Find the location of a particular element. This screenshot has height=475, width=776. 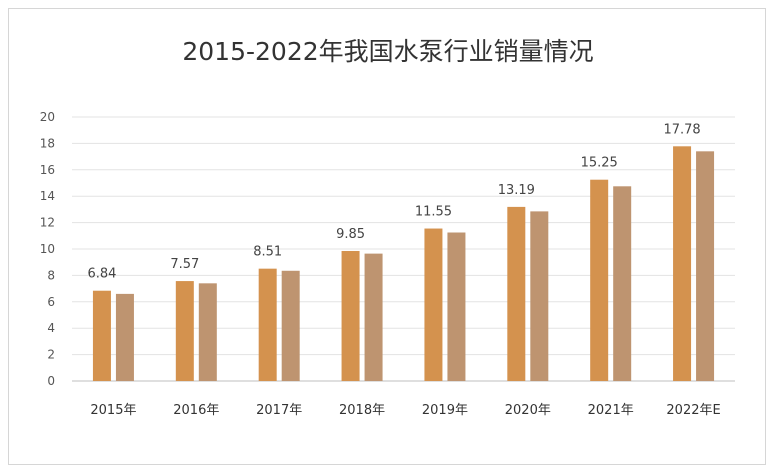

data-label: 13.19 is located at coordinates (516, 190).